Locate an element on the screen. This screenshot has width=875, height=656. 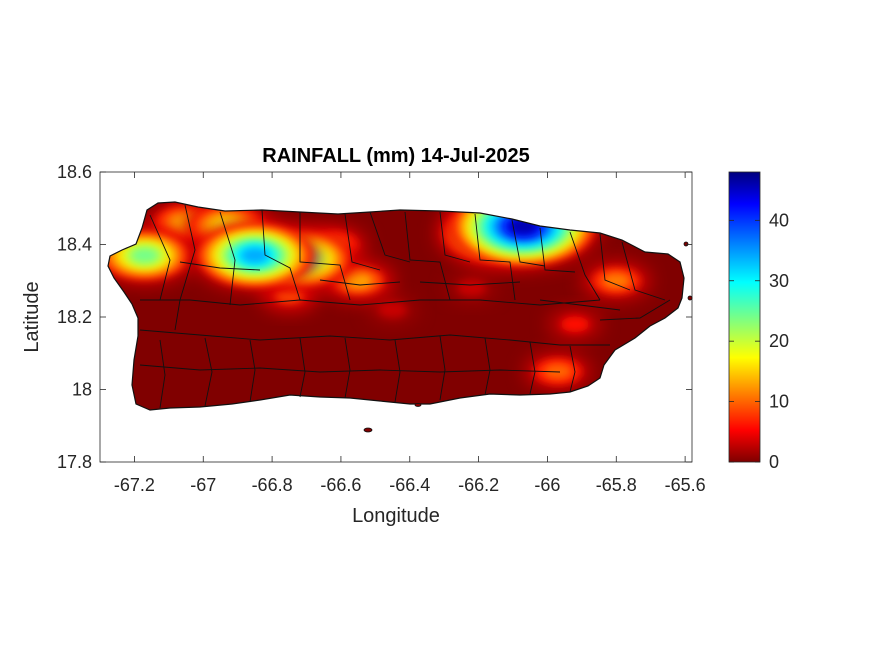
x-tick-label-0: -67.2 is located at coordinates (134, 485).